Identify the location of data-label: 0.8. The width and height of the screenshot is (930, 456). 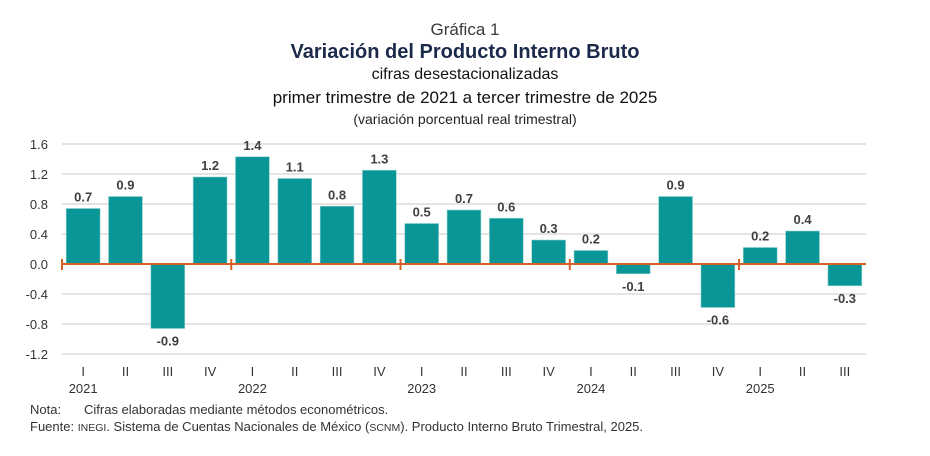
(337, 194).